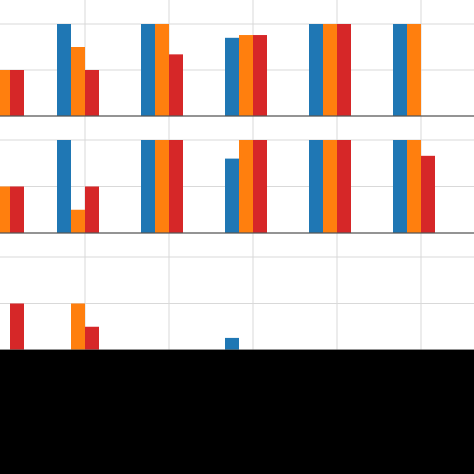 The width and height of the screenshot is (474, 474). Describe the element at coordinates (400, 70) in the screenshot. I see `bar-panel1-series1-c6` at that location.